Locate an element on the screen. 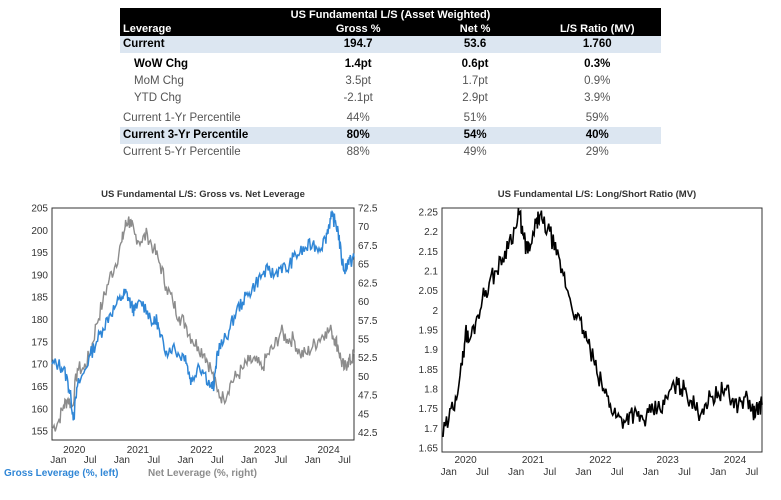  y-tick-label: 57.5 is located at coordinates (368, 321).